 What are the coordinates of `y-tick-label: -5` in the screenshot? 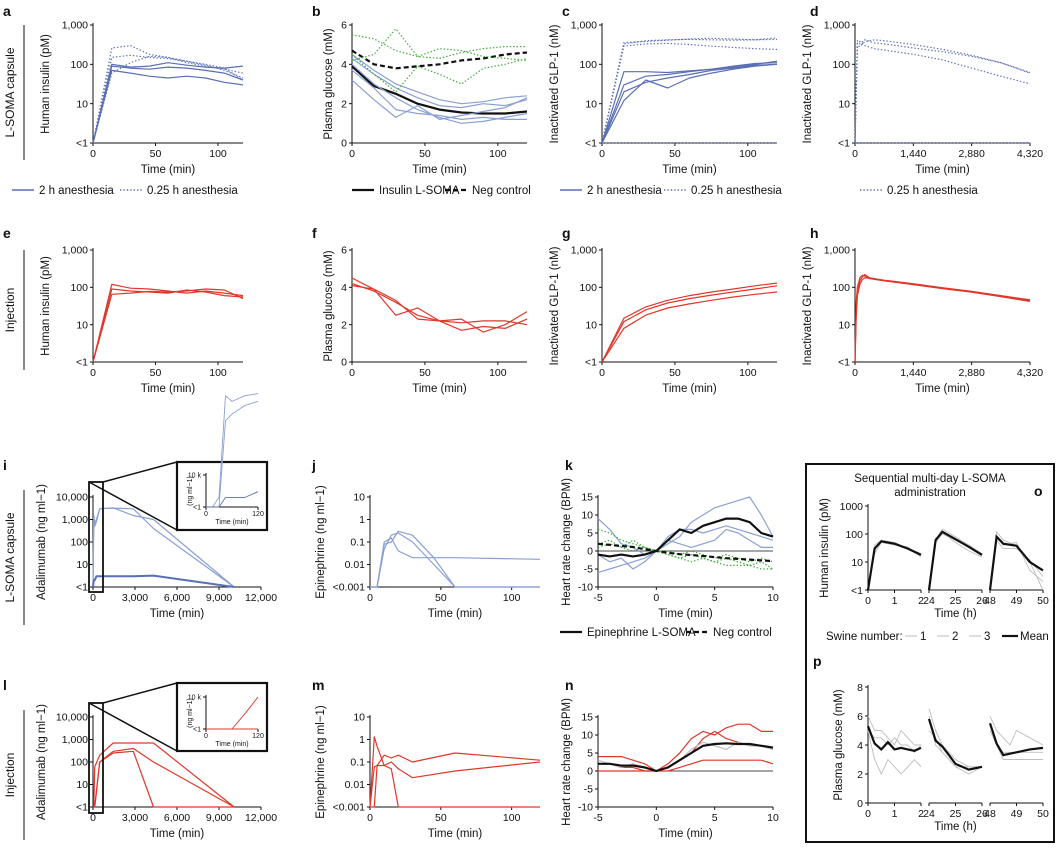 It's located at (588, 790).